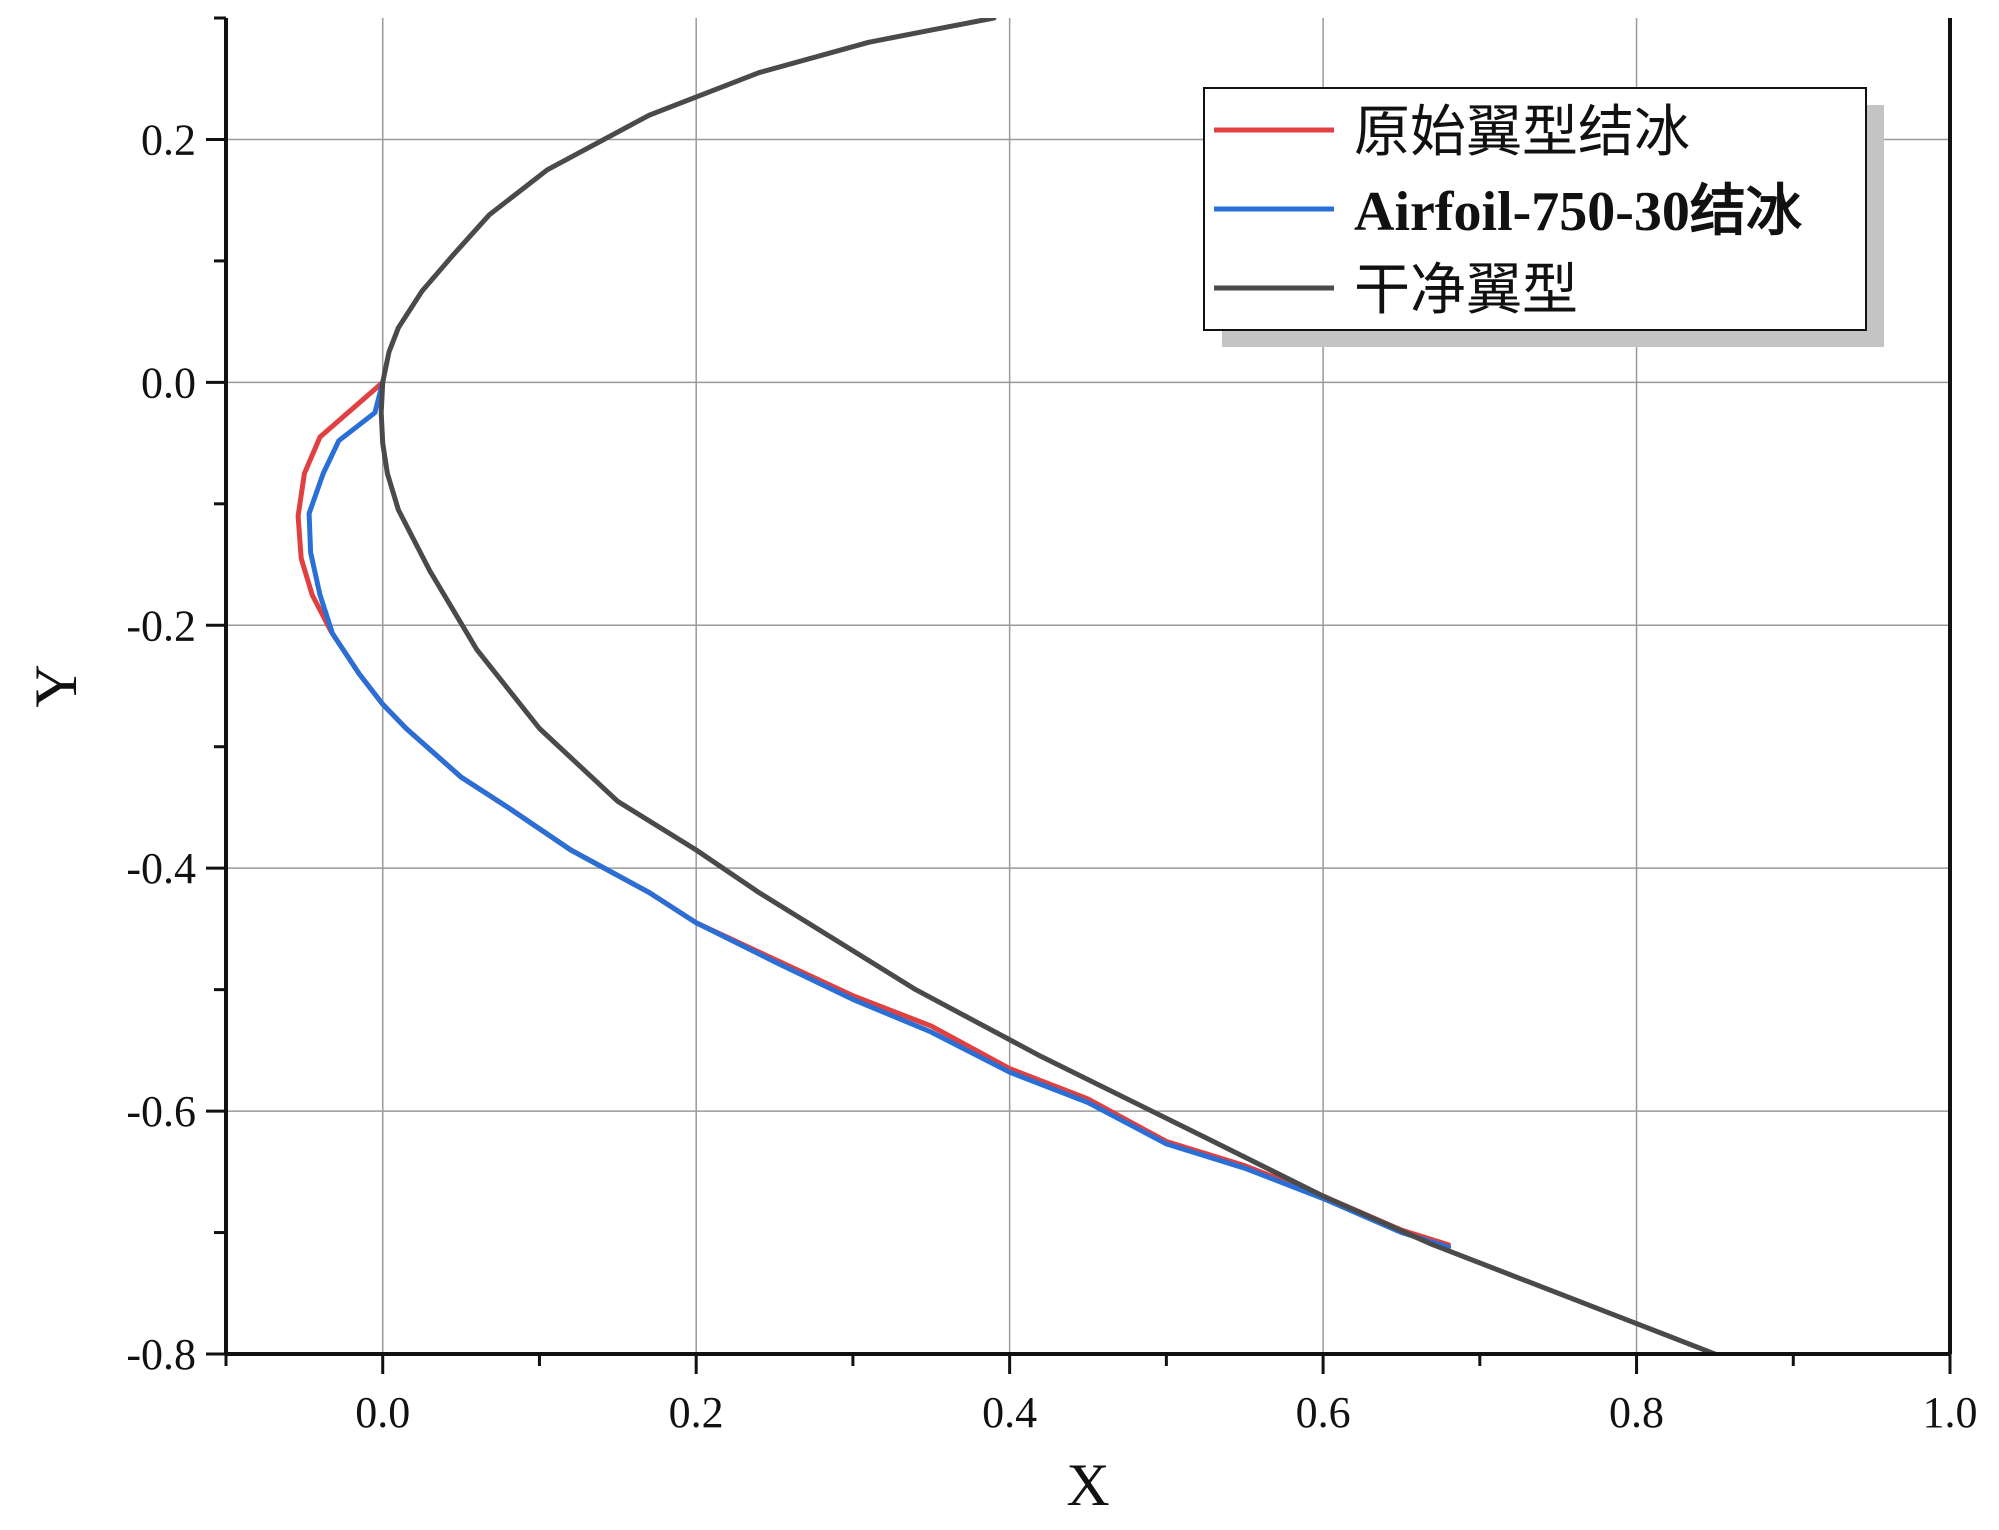 Image resolution: width=1999 pixels, height=1530 pixels. I want to click on y-tick-label: -0.4, so click(161, 868).